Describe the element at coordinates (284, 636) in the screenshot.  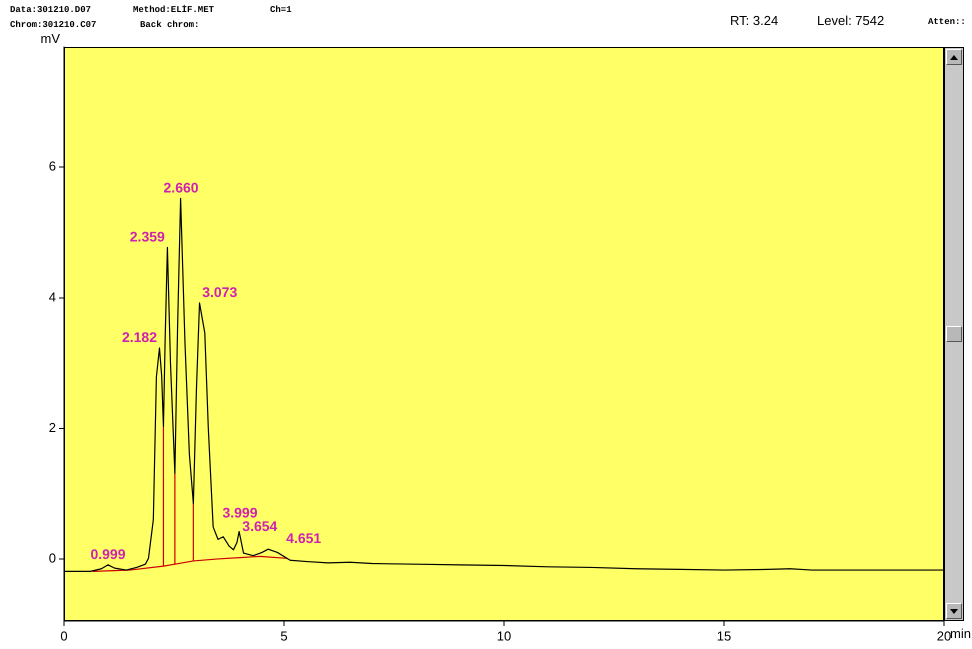
I see `x-tick-label: 5` at that location.